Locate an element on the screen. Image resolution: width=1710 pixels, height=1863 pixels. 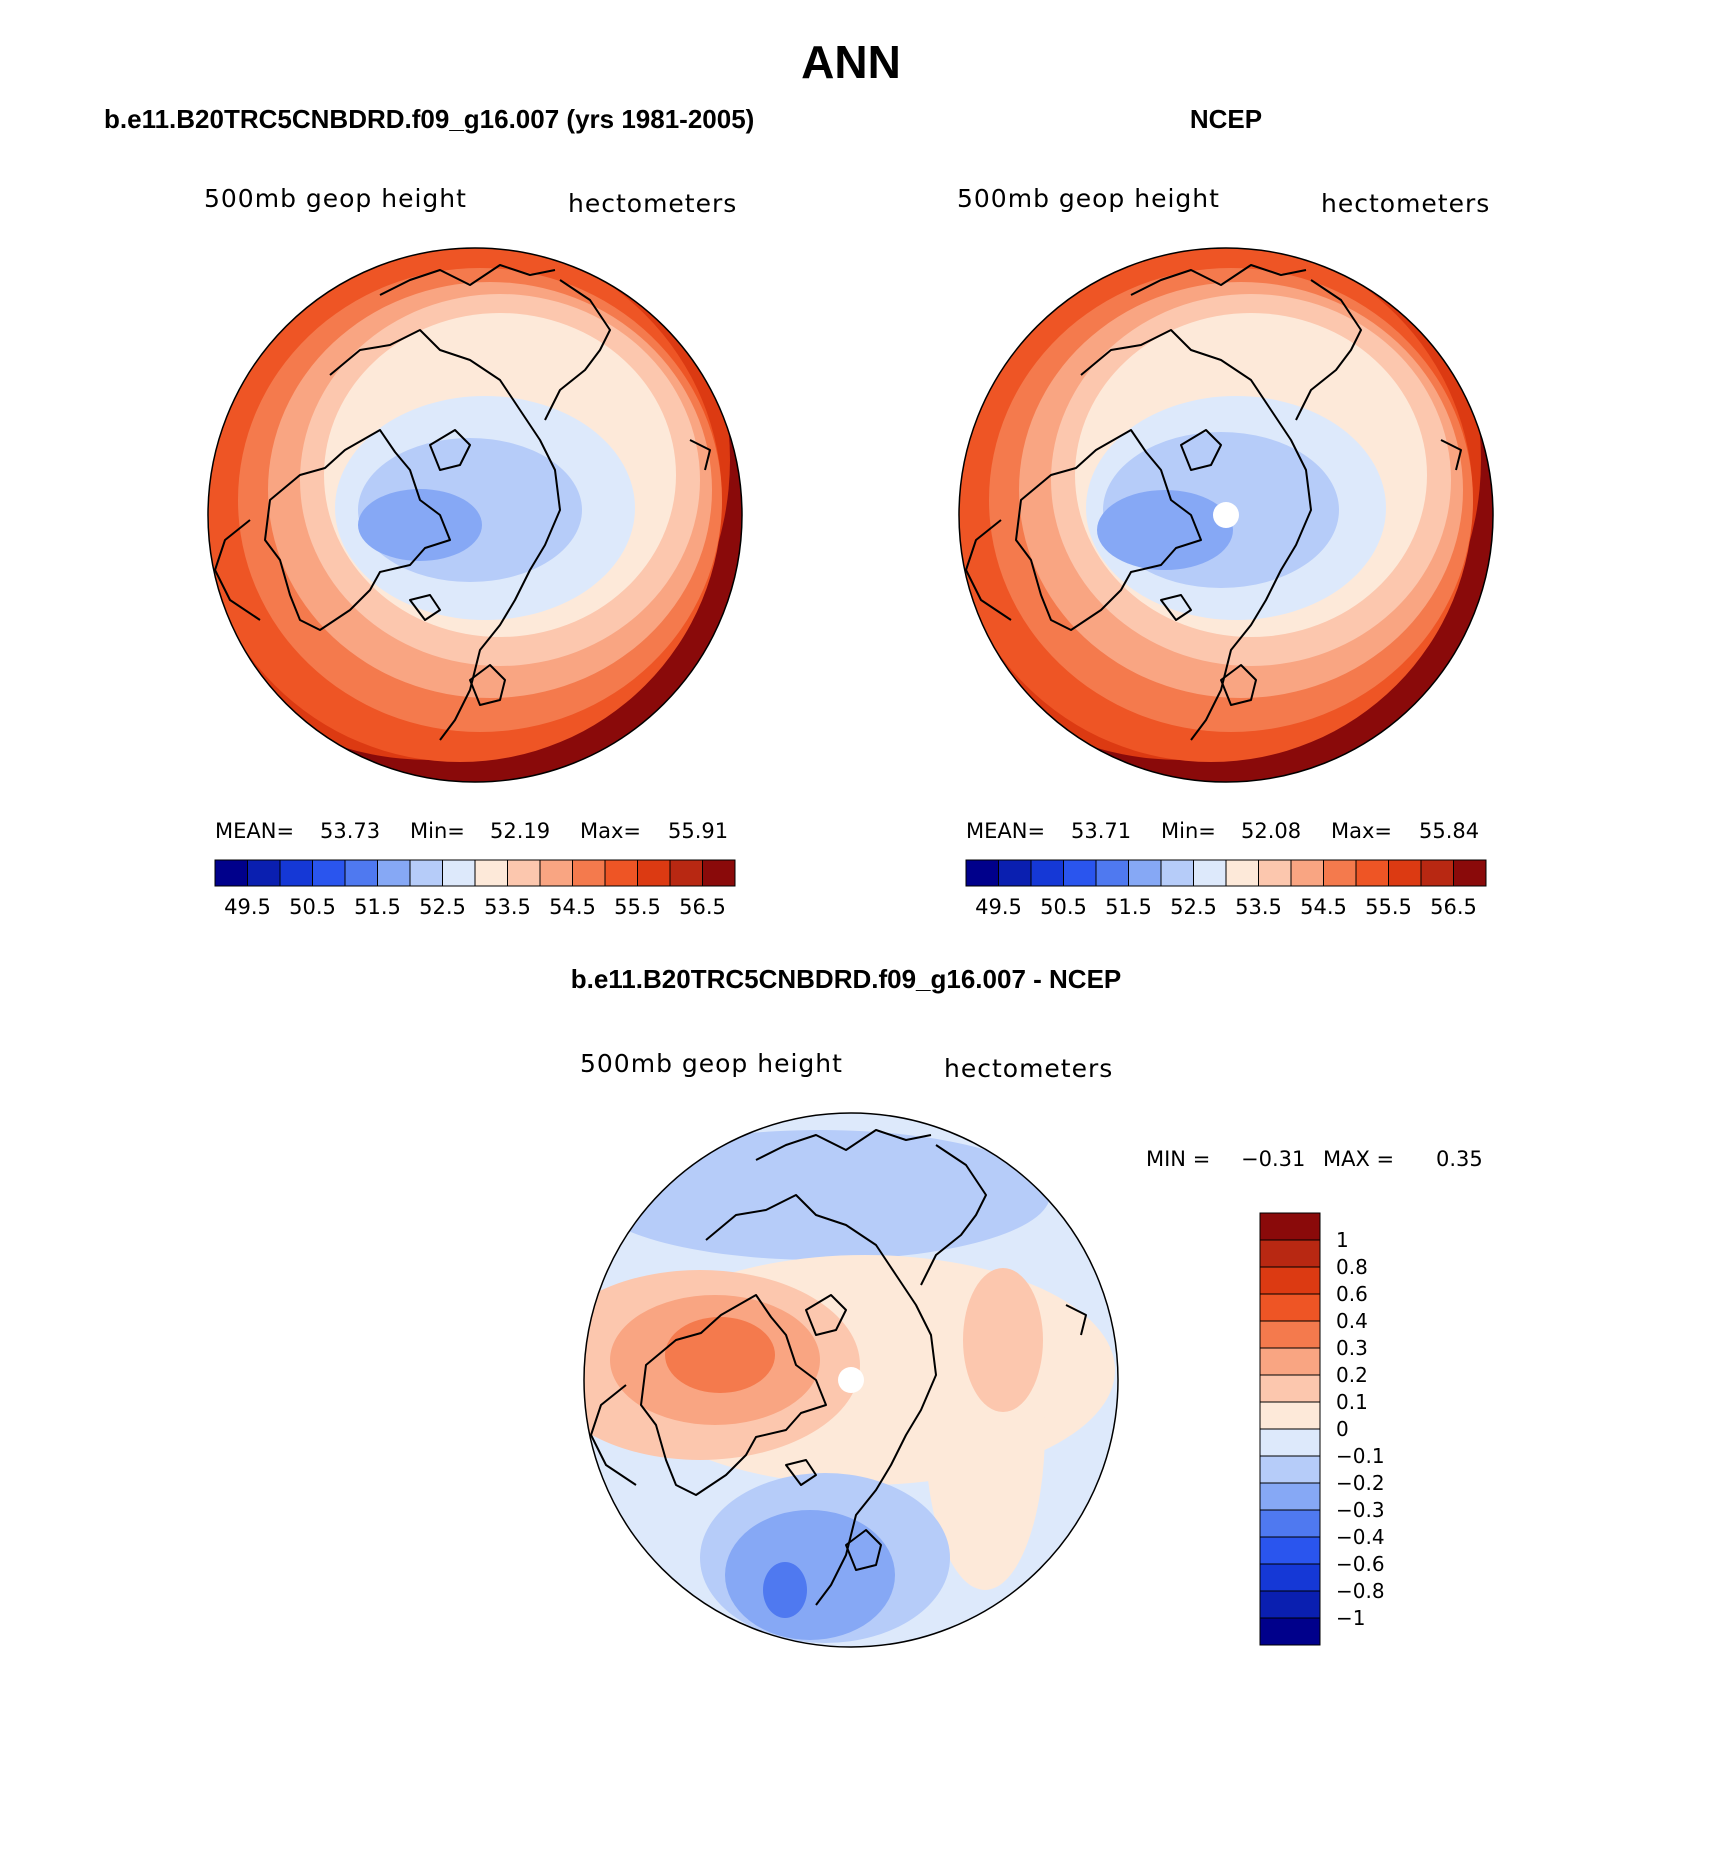
stats-line: MIN = −0.31 MAX = 0.35 is located at coordinates (1314, 1159).